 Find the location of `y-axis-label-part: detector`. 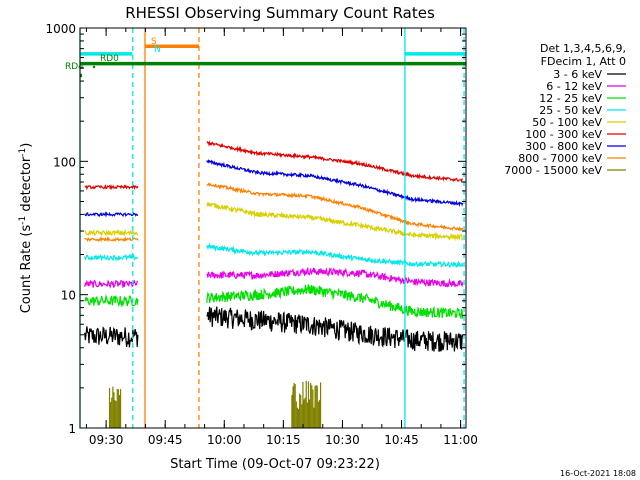

y-axis-label-part: detector is located at coordinates (26, 186).